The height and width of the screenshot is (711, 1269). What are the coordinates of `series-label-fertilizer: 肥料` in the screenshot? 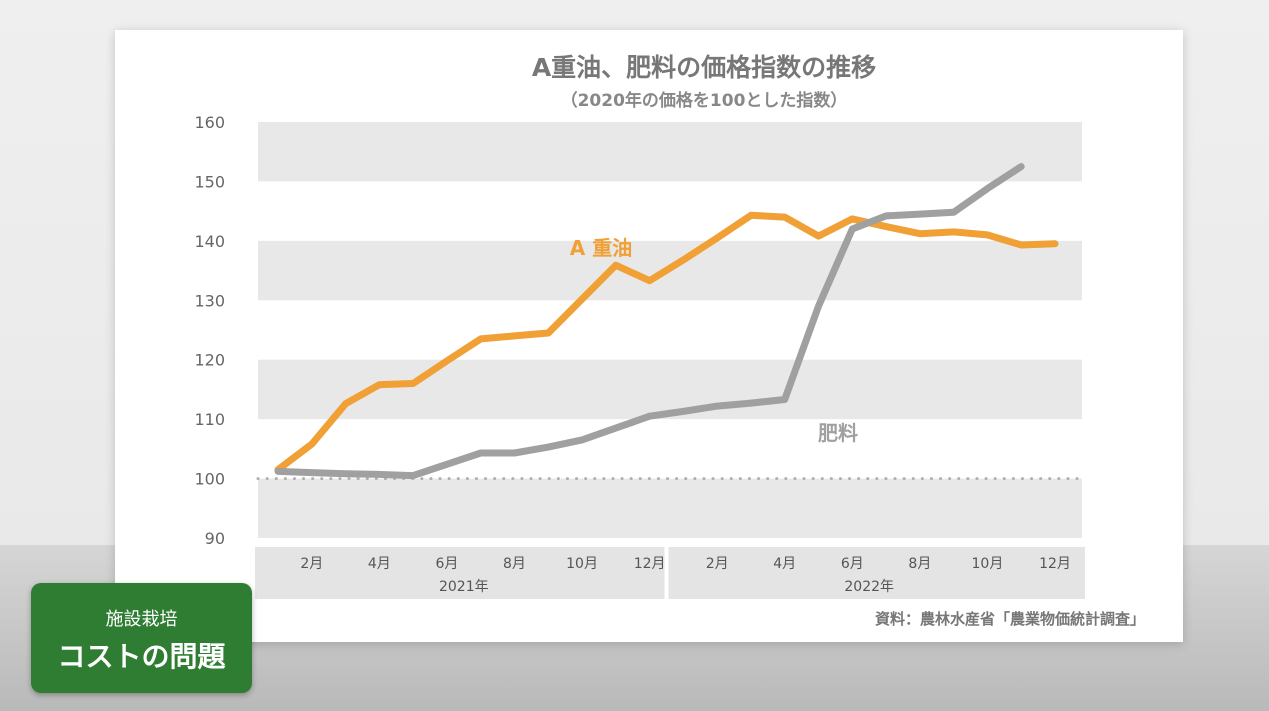 It's located at (838, 433).